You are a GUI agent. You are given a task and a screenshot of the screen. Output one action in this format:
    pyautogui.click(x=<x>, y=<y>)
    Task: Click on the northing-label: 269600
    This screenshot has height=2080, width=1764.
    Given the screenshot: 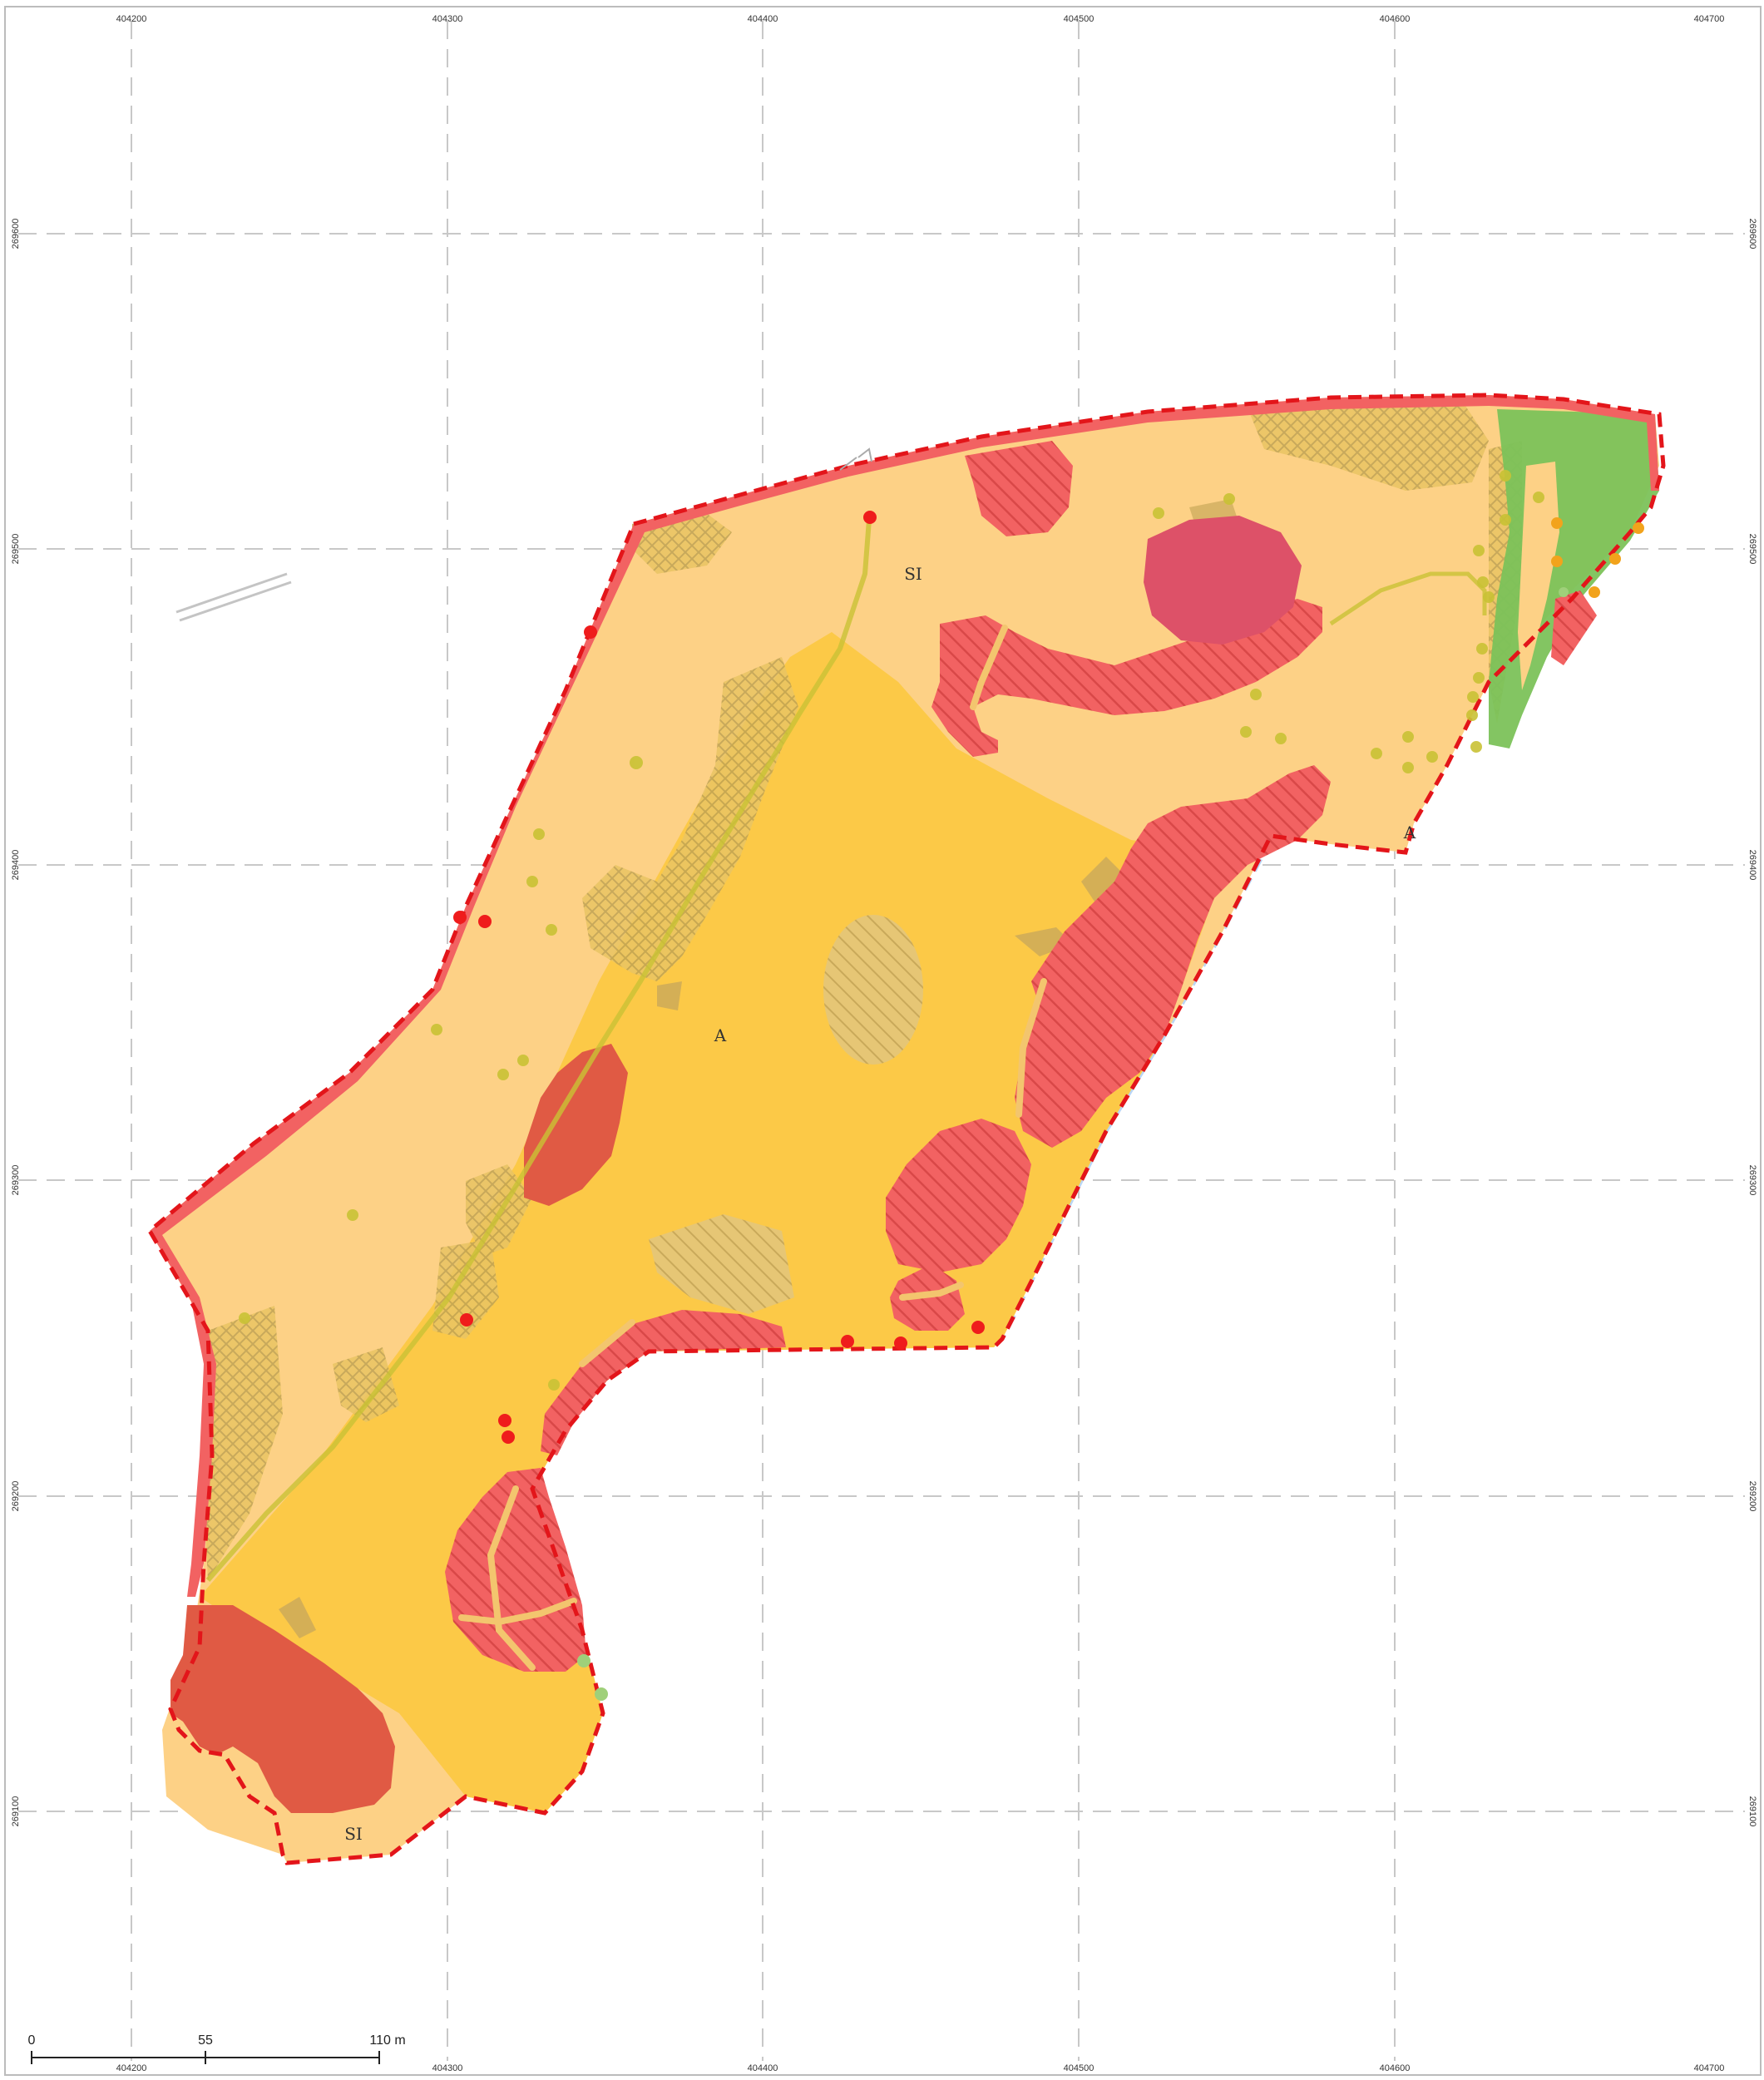 What is the action you would take?
    pyautogui.click(x=16, y=235)
    